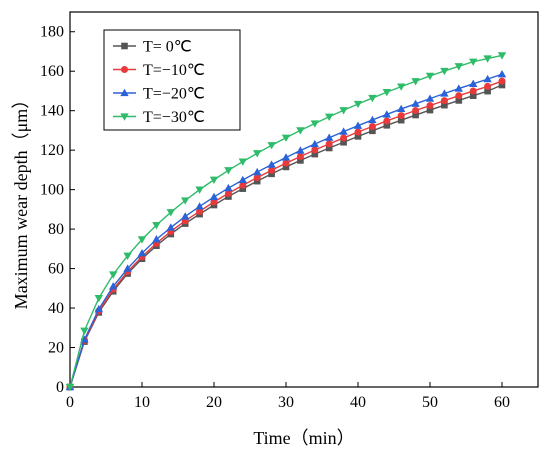 The width and height of the screenshot is (550, 452). Describe the element at coordinates (167, 47) in the screenshot. I see `legend-label: T= 0℃` at that location.